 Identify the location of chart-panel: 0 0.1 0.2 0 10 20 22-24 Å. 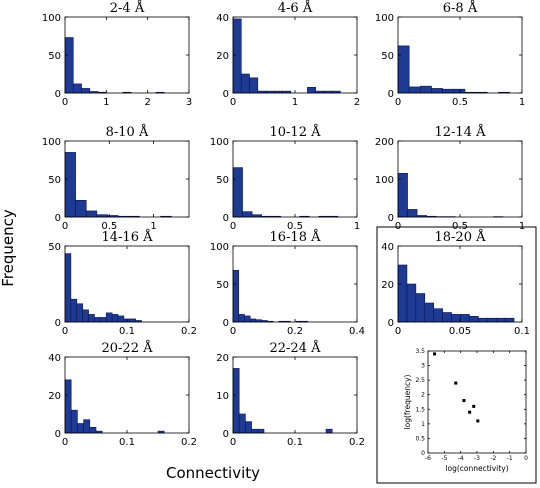
(290, 394).